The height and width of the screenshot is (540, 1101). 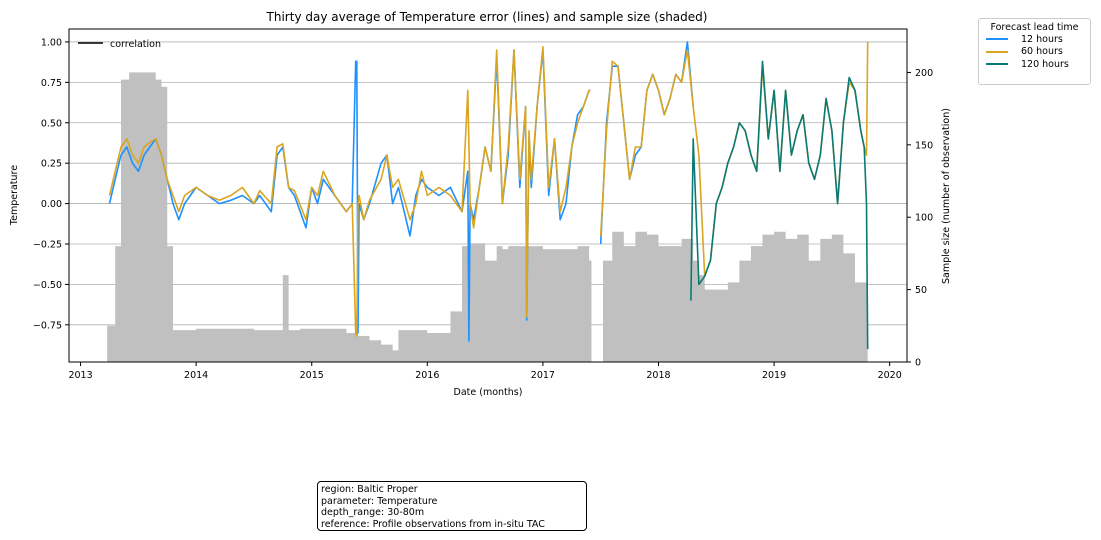 I want to click on info-region: region: Baltic Proper, so click(x=369, y=489).